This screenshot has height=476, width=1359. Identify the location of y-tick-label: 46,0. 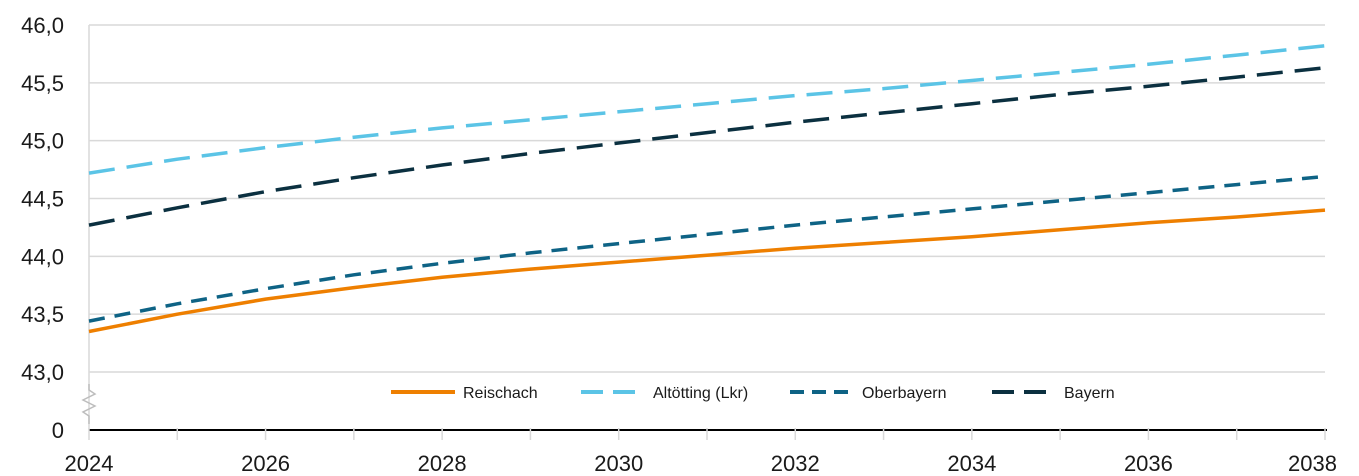
(42, 25).